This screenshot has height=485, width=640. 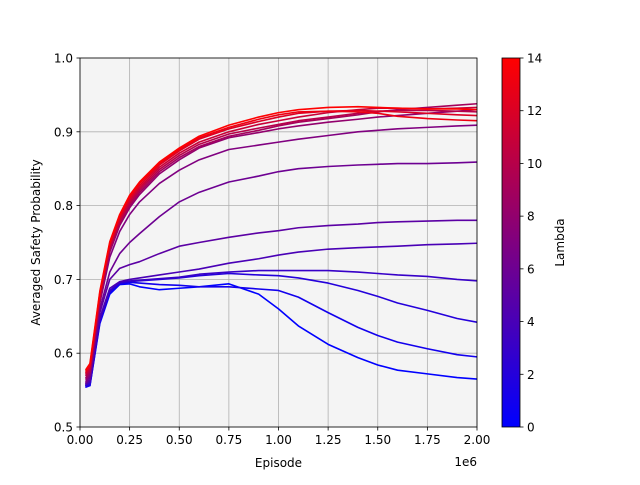 I want to click on colorbar-tick-label: 4, so click(x=531, y=322).